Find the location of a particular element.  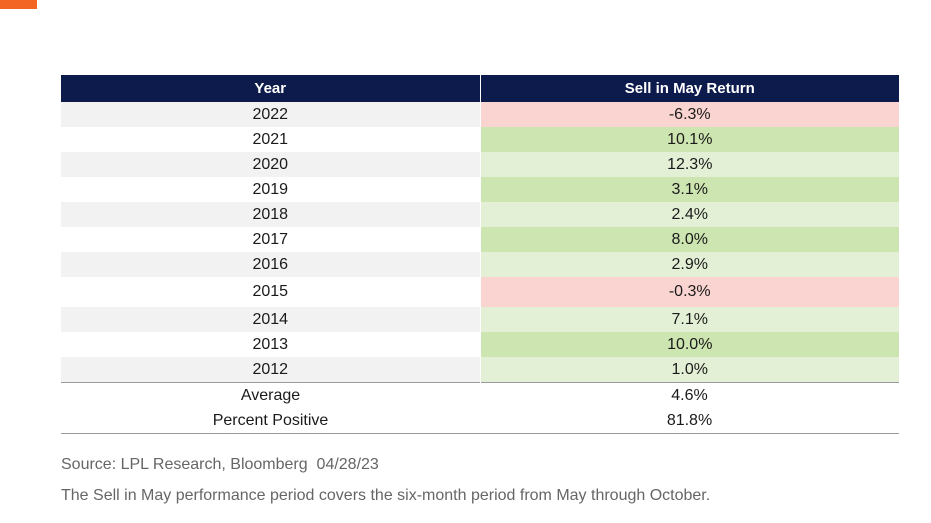

year-cell: 2020 is located at coordinates (271, 164).